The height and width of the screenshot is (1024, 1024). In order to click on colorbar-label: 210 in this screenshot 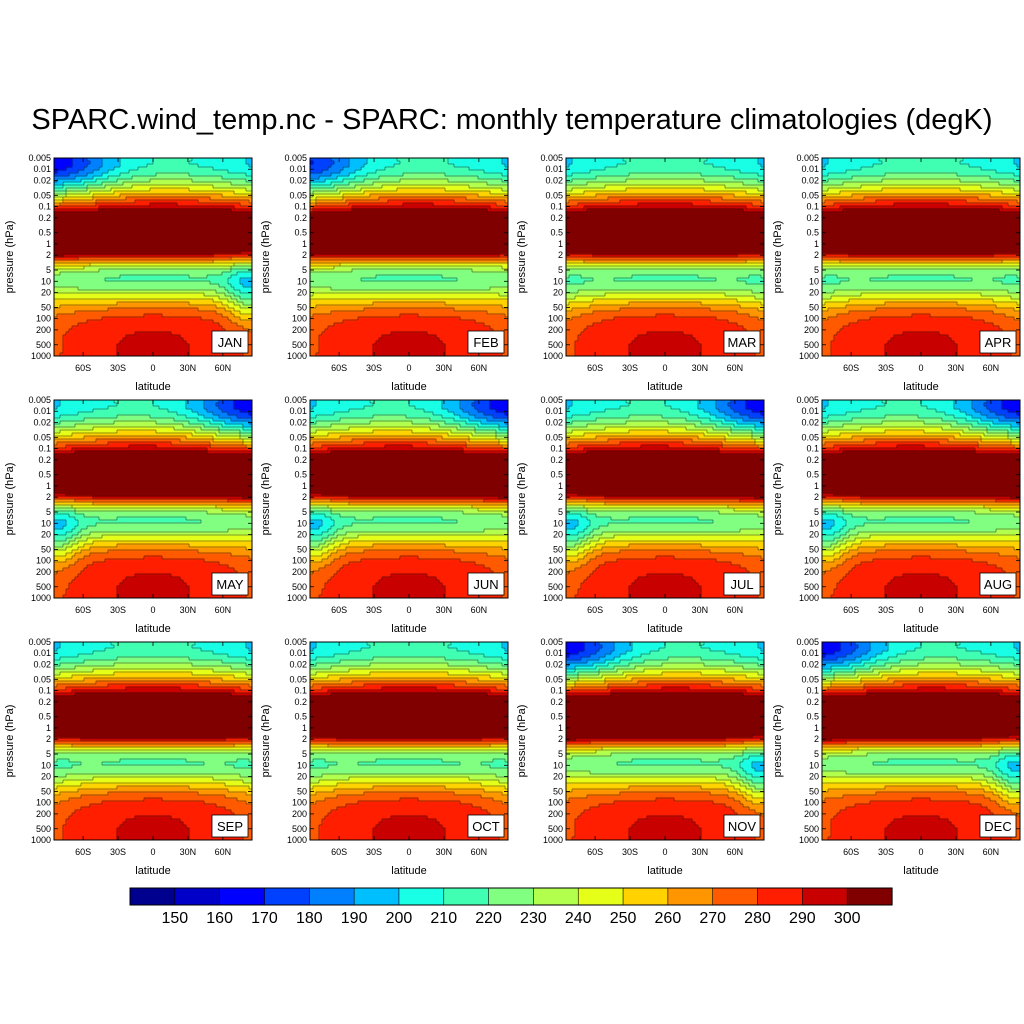, I will do `click(443, 918)`.